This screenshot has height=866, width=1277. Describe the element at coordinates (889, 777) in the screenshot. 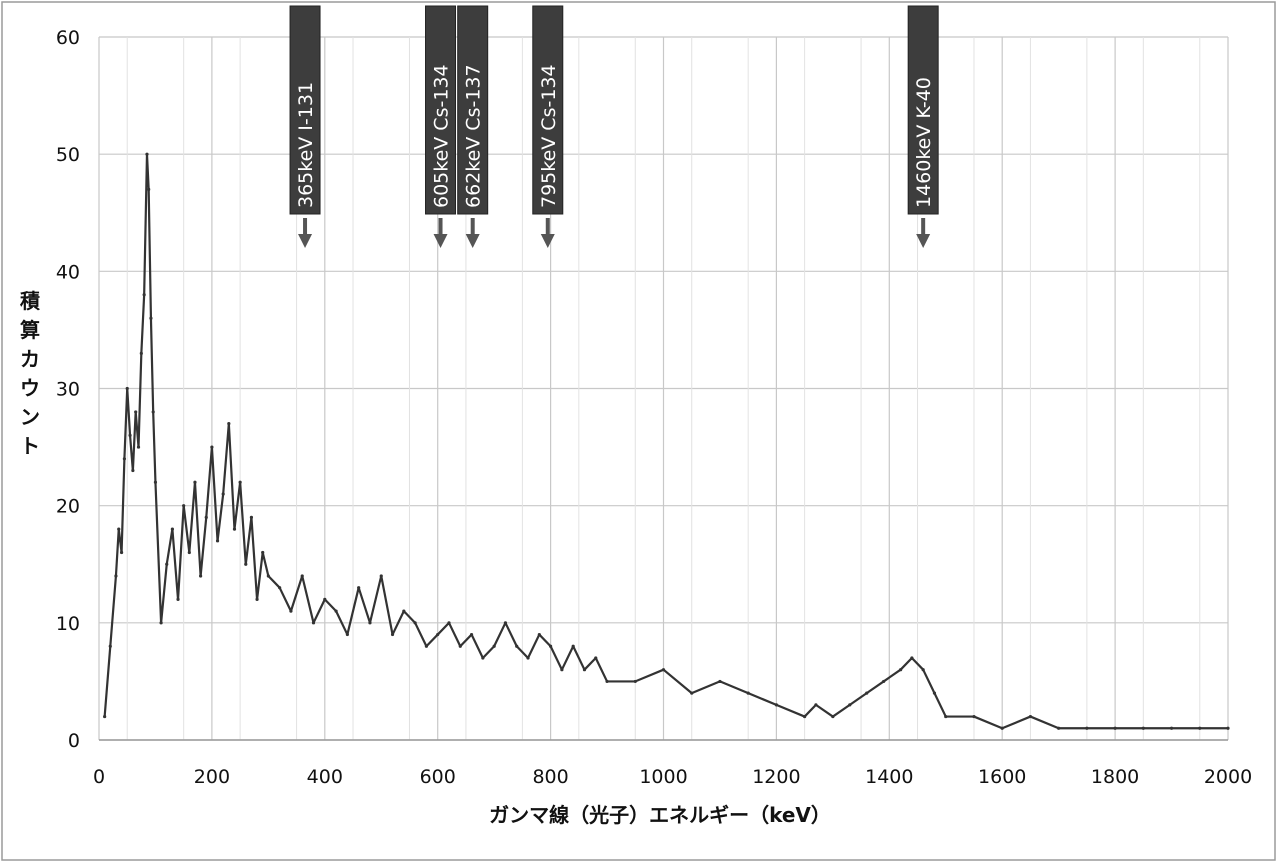

I see `x-tick-label: 1400` at that location.